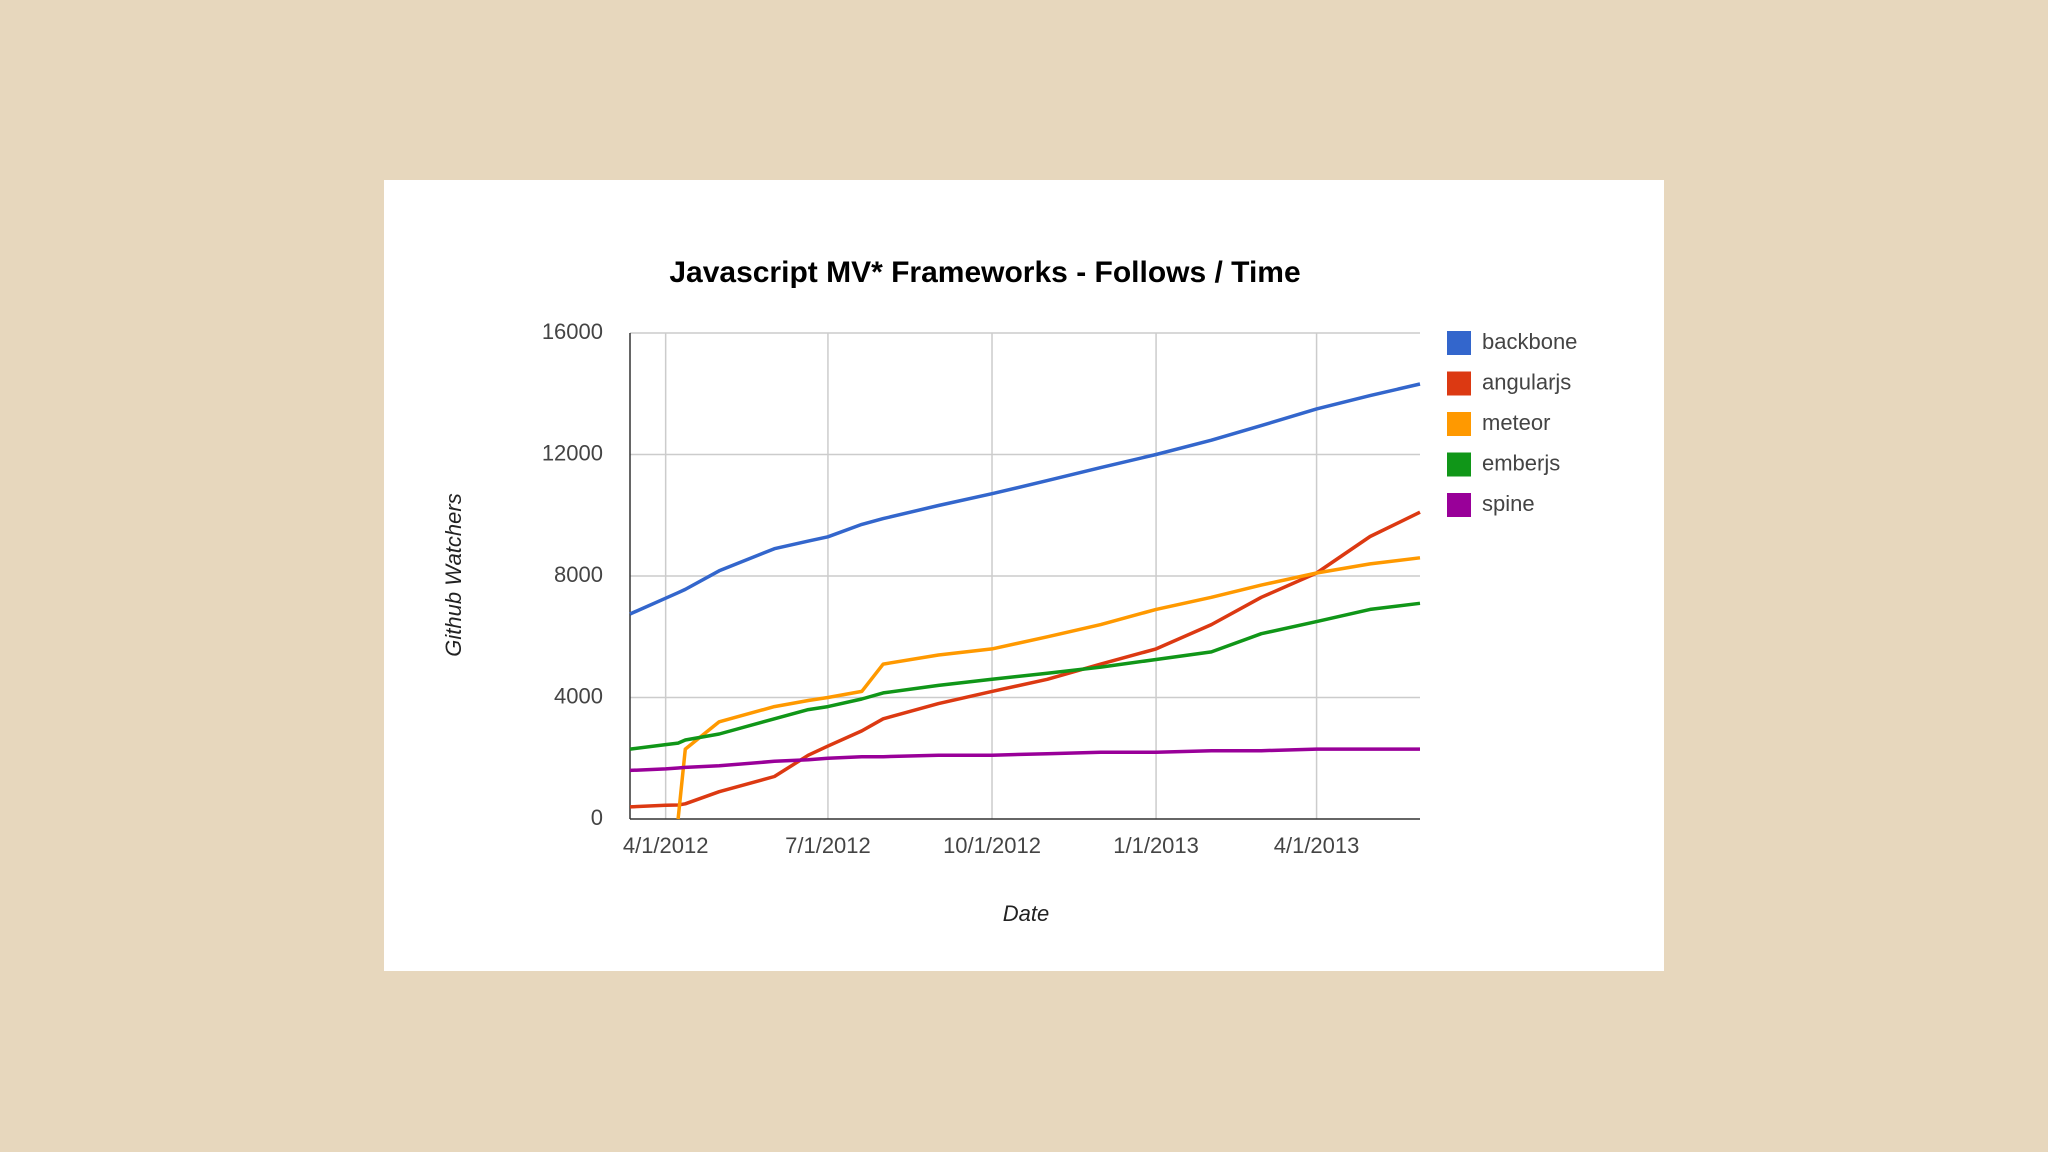 Image resolution: width=2048 pixels, height=1152 pixels. Describe the element at coordinates (1156, 845) in the screenshot. I see `x-tick-label: 1/1/2013` at that location.